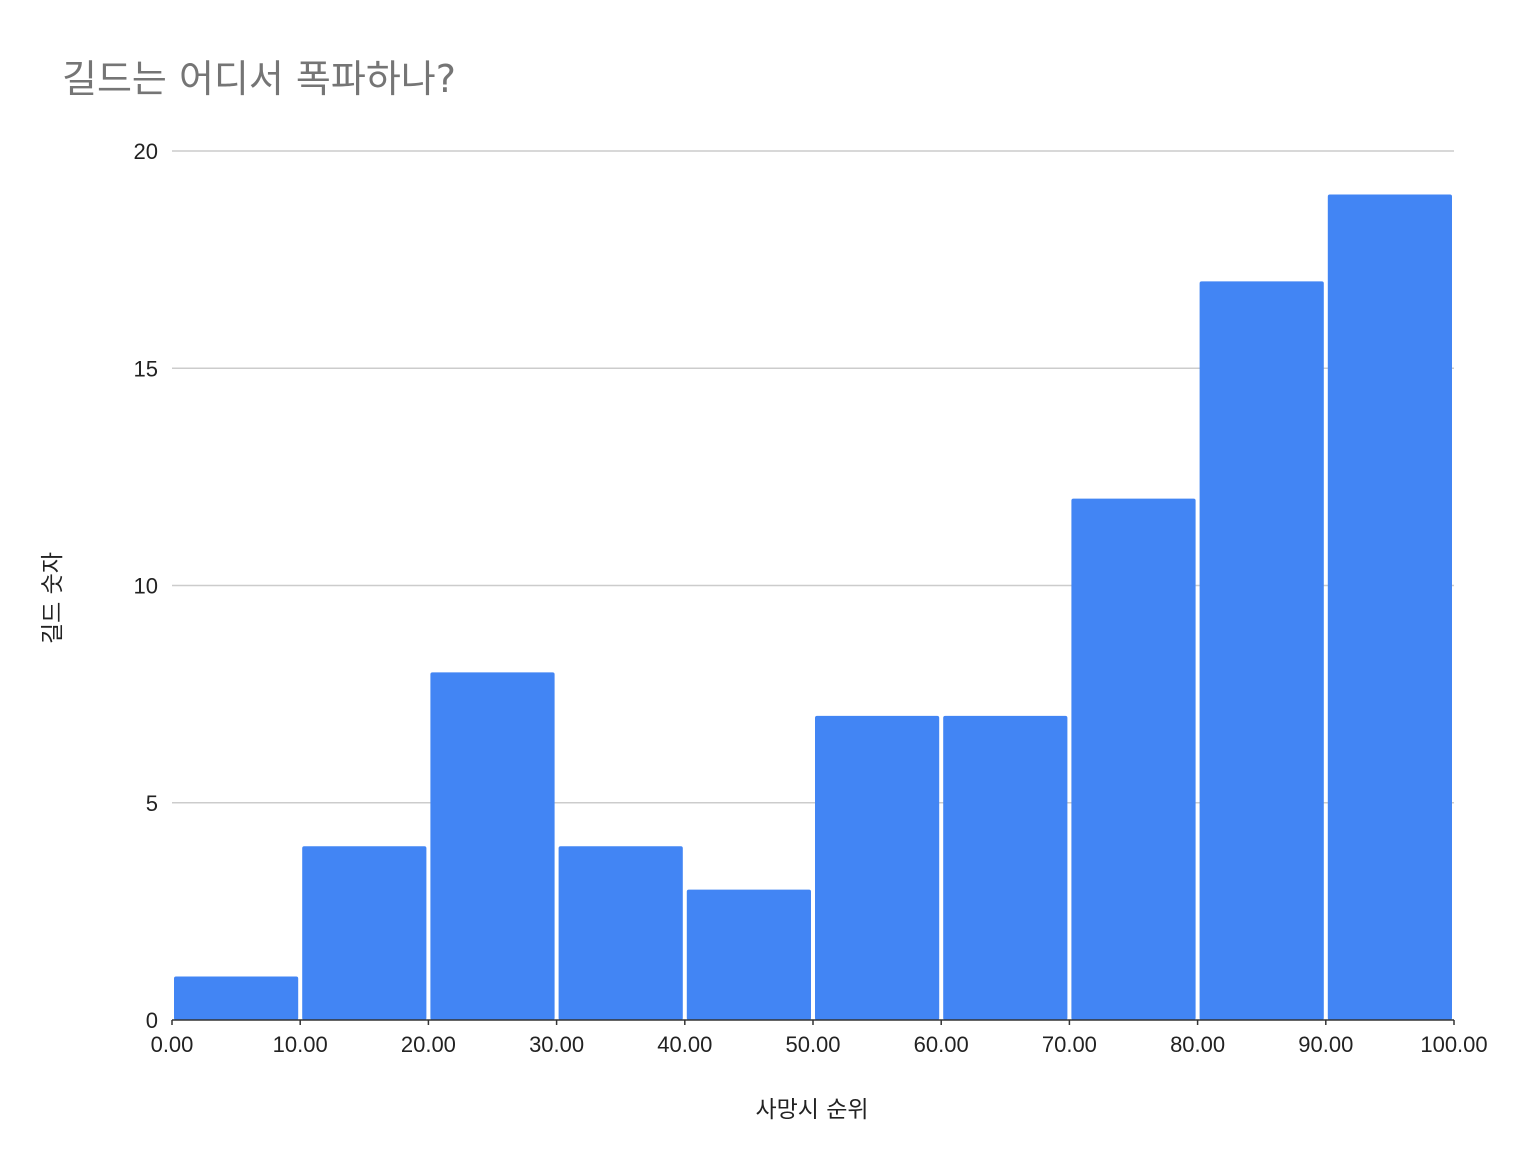 This screenshot has height=1176, width=1514. I want to click on x-axis-title: 사망시 순위, so click(812, 1110).